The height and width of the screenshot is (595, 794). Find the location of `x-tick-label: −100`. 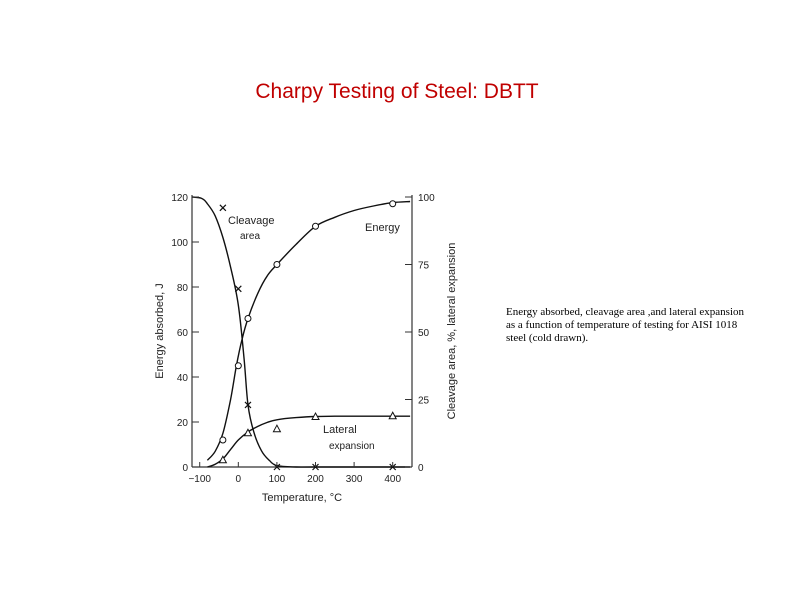

x-tick-label: −100 is located at coordinates (199, 479).